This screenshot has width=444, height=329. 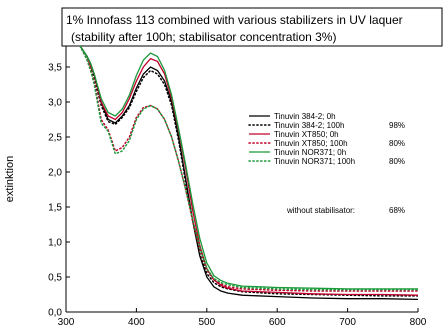 I want to click on y-tick-label: 1,0, so click(x=55, y=243).